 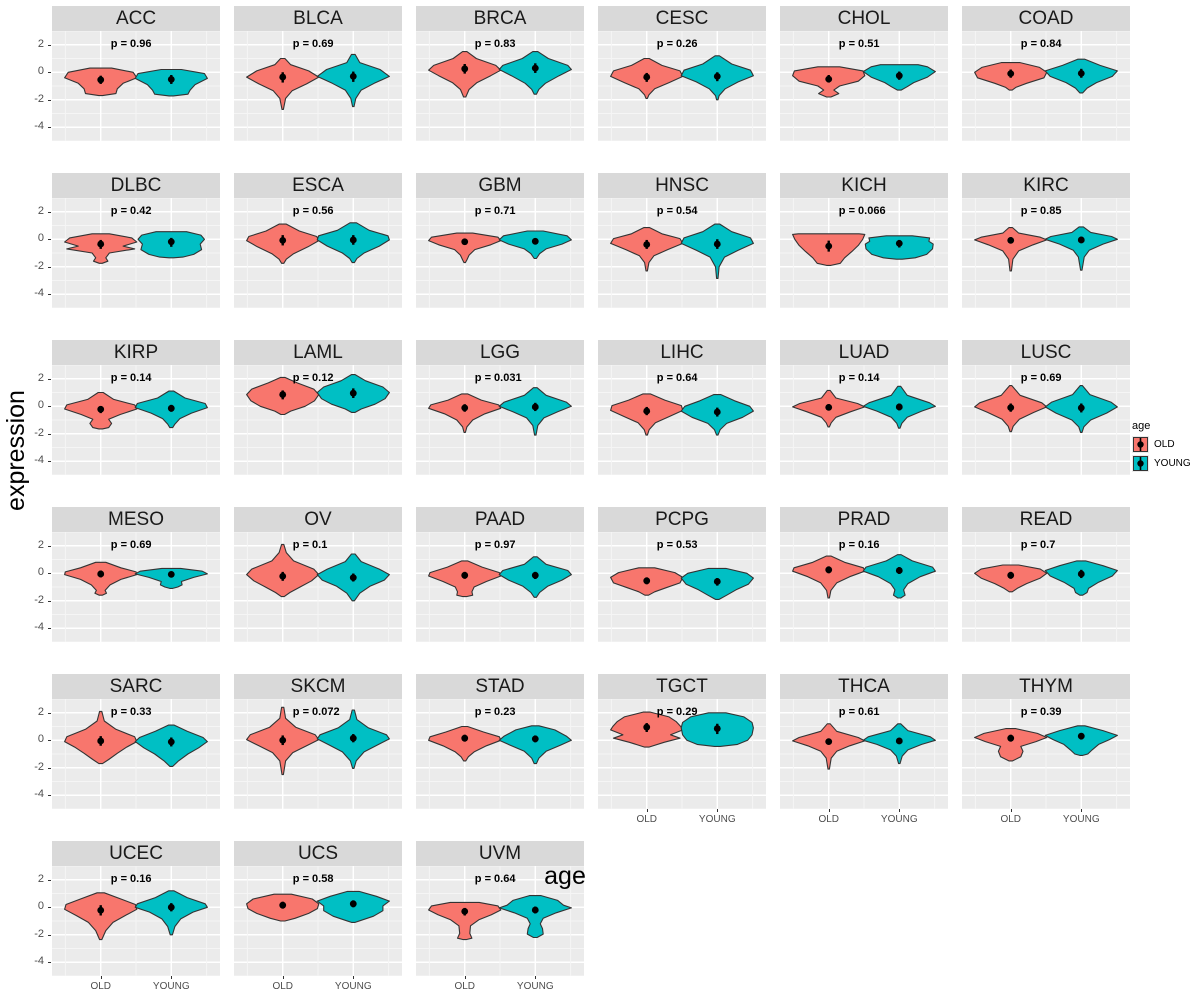 What do you see at coordinates (682, 185) in the screenshot?
I see `facet-strip-label: HNSC` at bounding box center [682, 185].